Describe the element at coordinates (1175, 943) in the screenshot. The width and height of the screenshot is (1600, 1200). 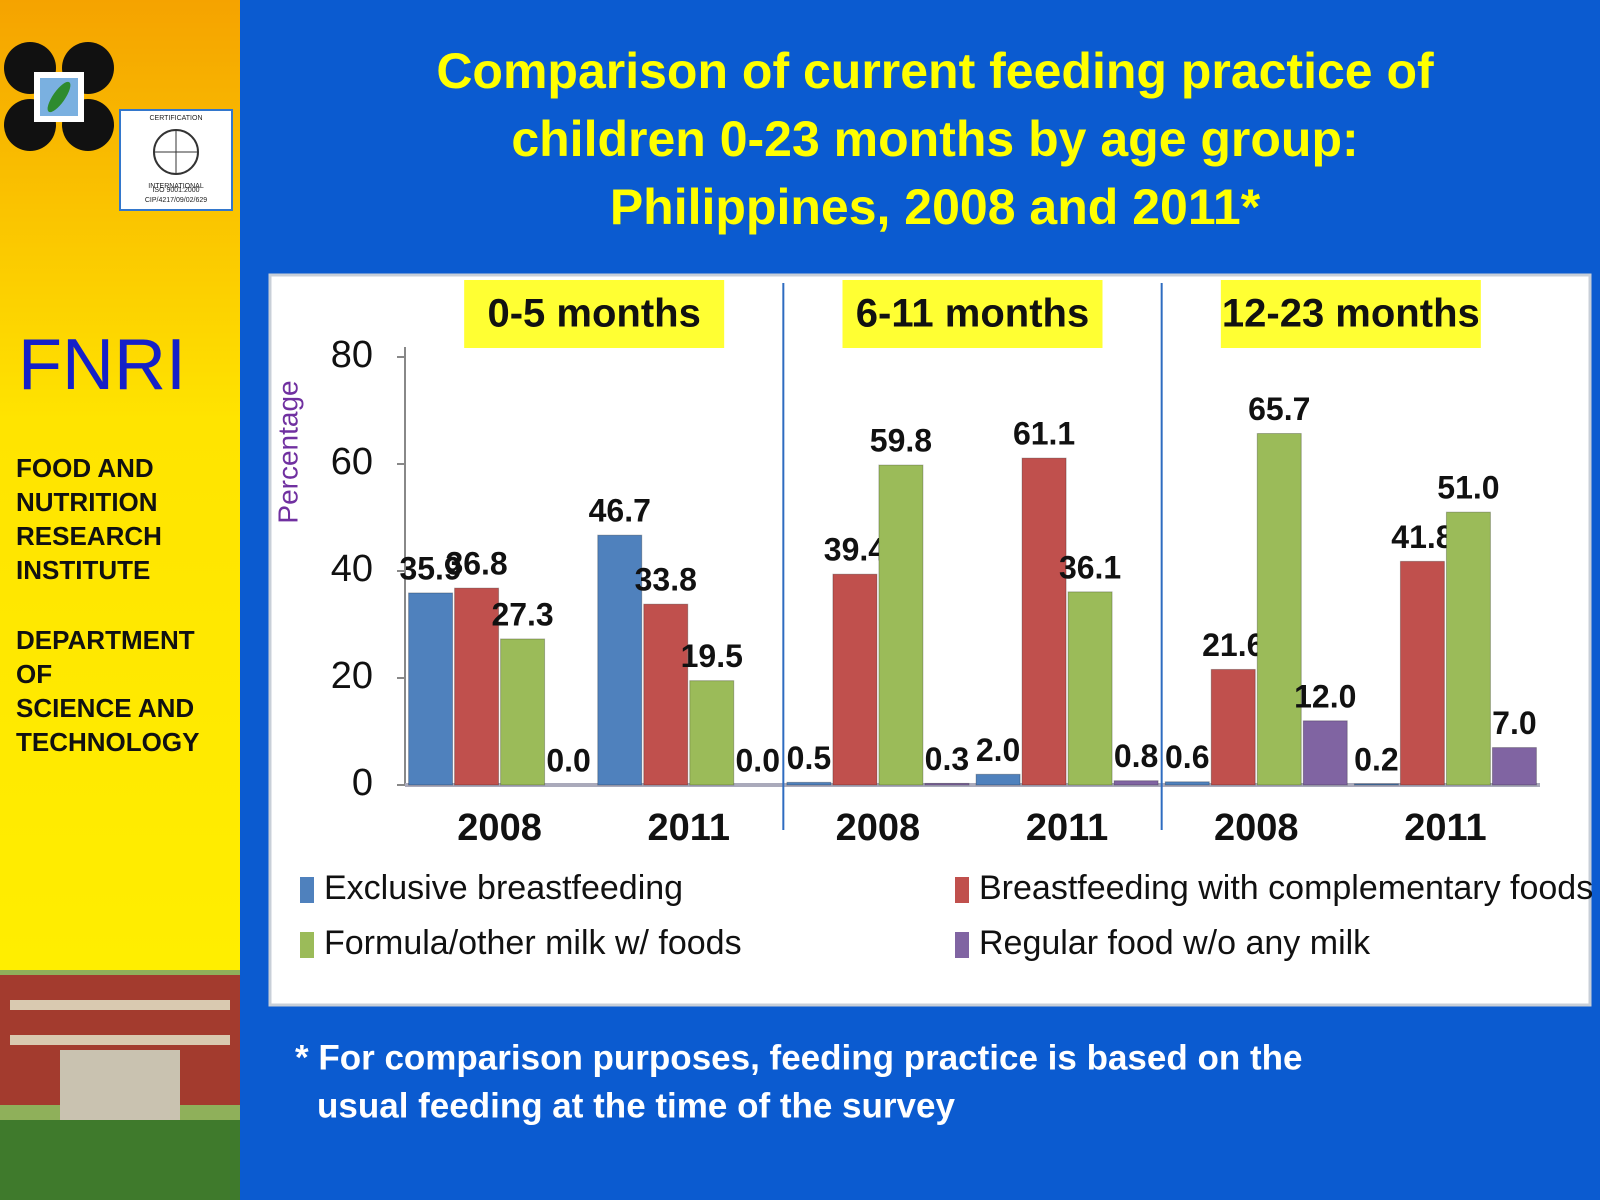
I see `legend-label: Regular food w/o any milk` at that location.